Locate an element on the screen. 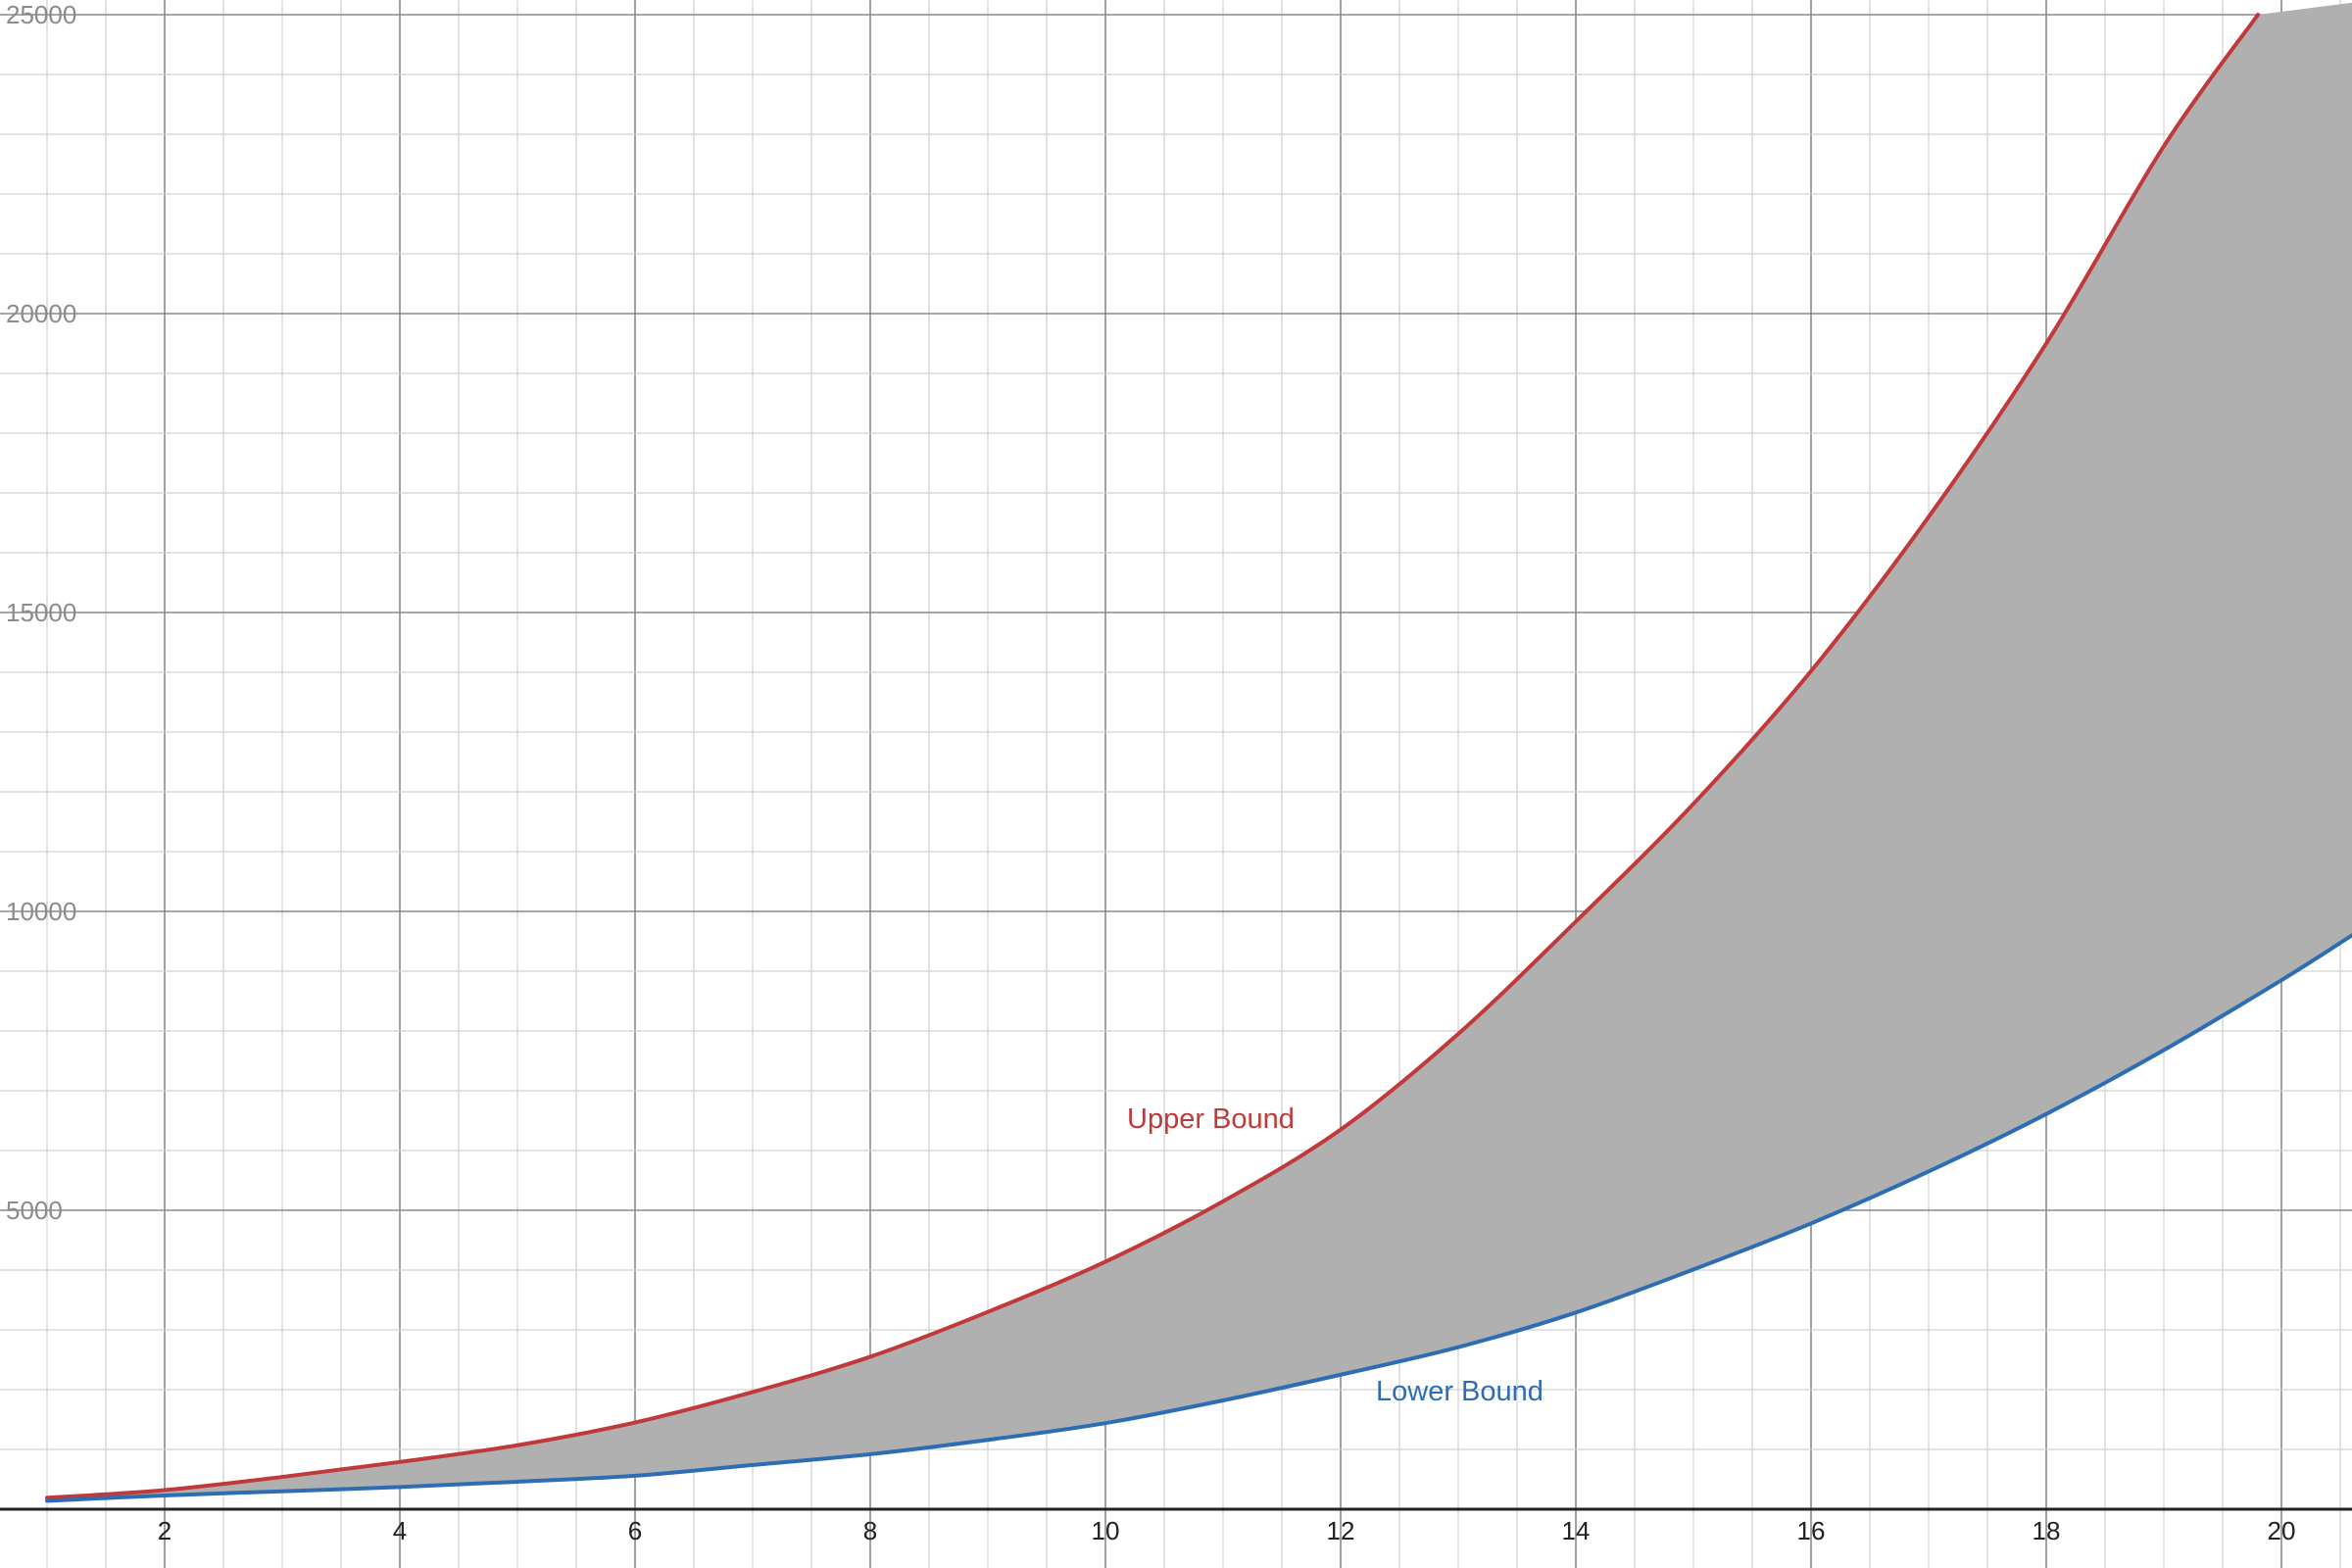 The height and width of the screenshot is (1568, 2352). x-tick-label: 12 is located at coordinates (1341, 1530).